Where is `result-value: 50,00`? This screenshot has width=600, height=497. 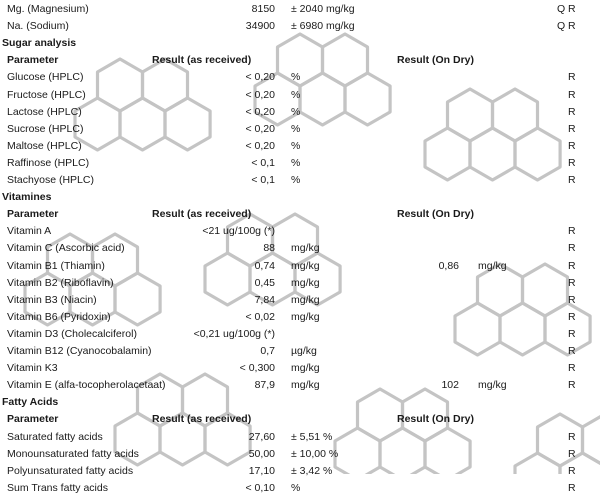 result-value: 50,00 is located at coordinates (207, 454).